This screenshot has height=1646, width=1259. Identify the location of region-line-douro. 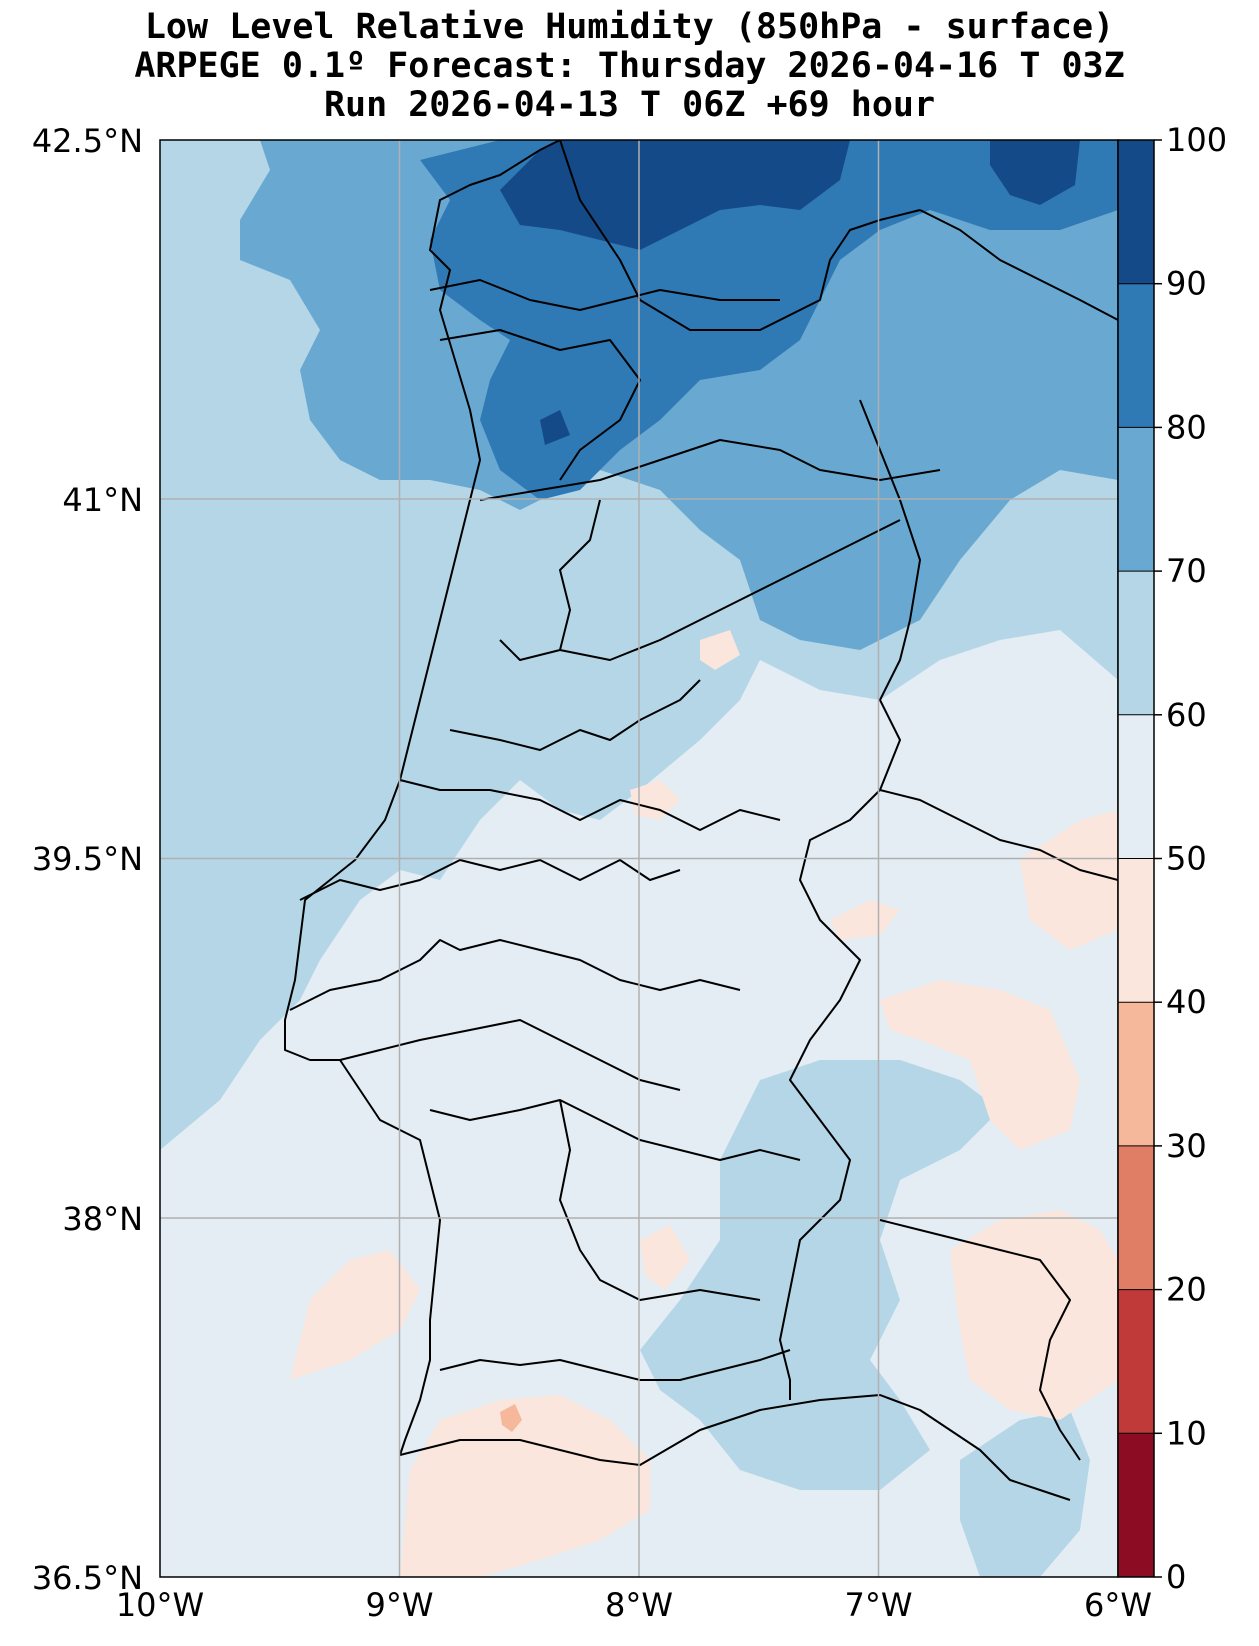
(710, 470).